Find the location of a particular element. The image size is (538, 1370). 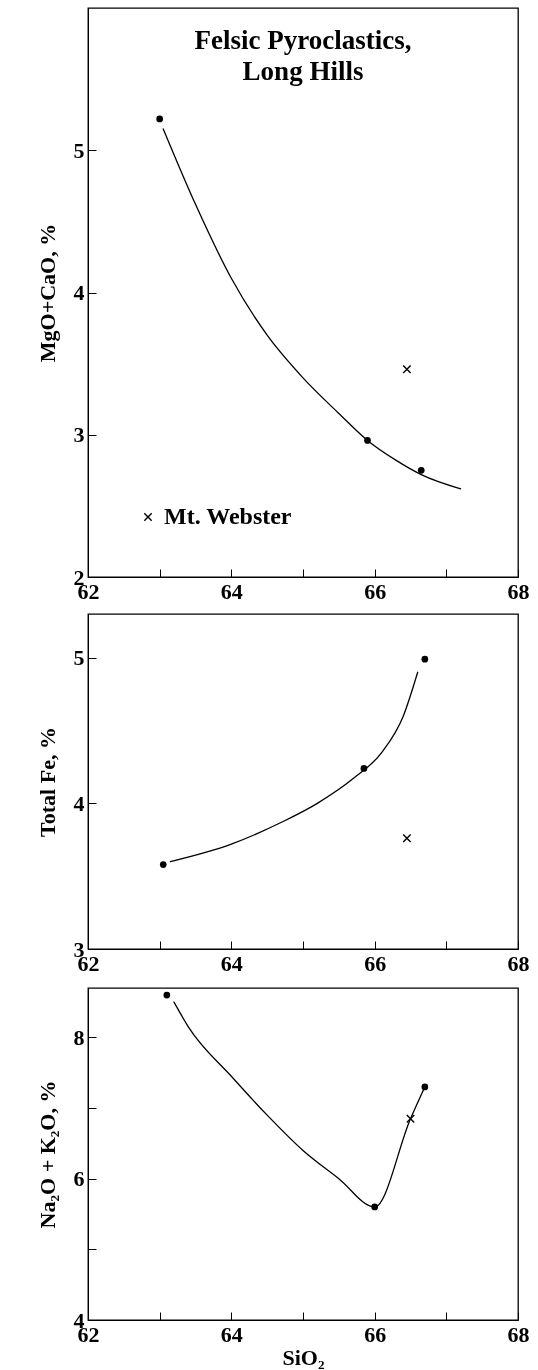

x-axis-title: SiO₂ is located at coordinates (303, 1357).